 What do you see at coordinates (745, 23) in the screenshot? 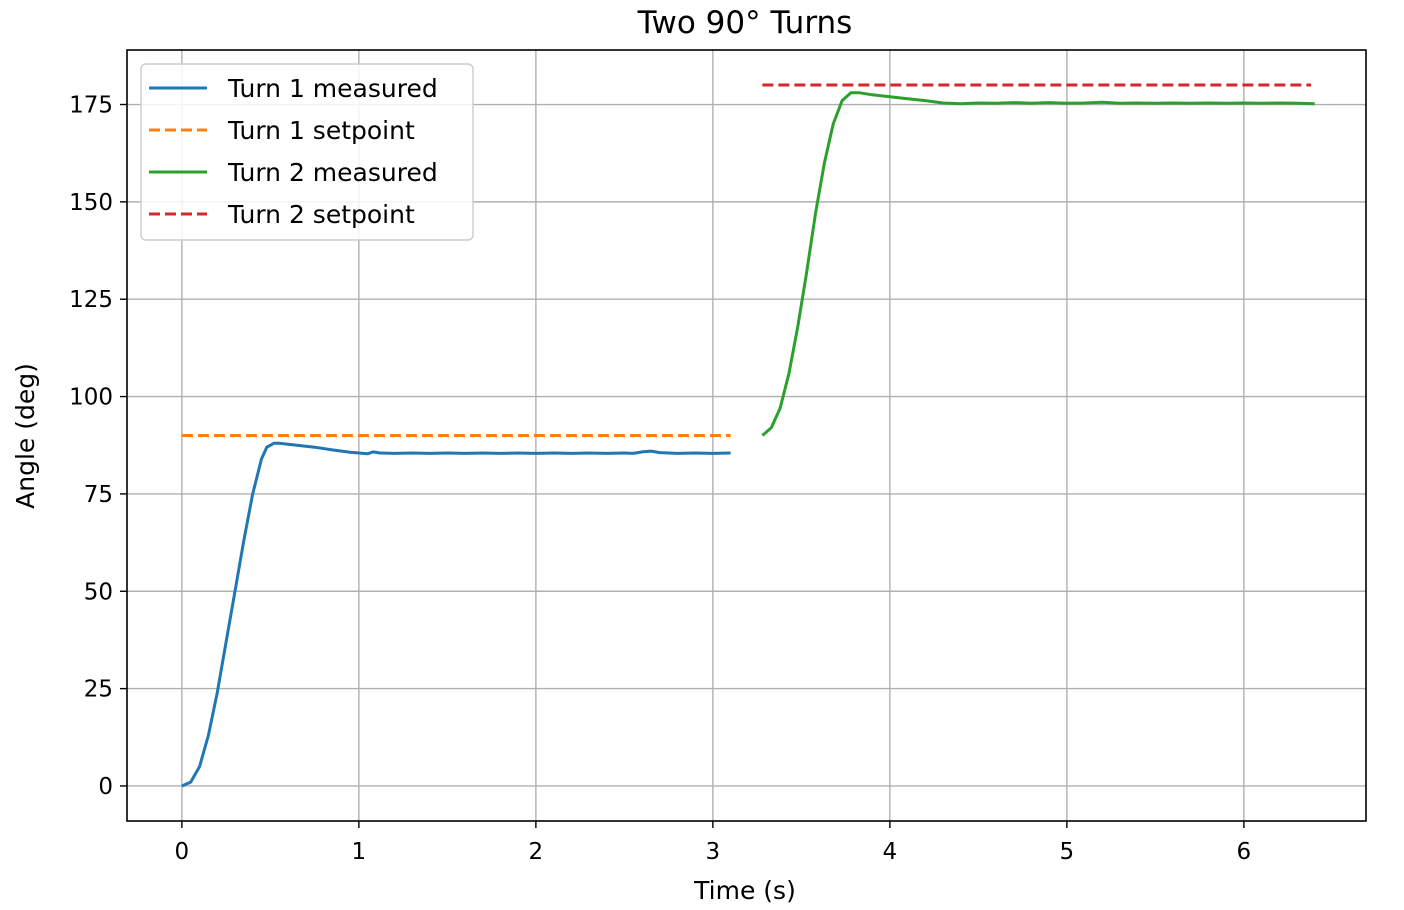
I see `chart-title: Two 90° Turns` at bounding box center [745, 23].